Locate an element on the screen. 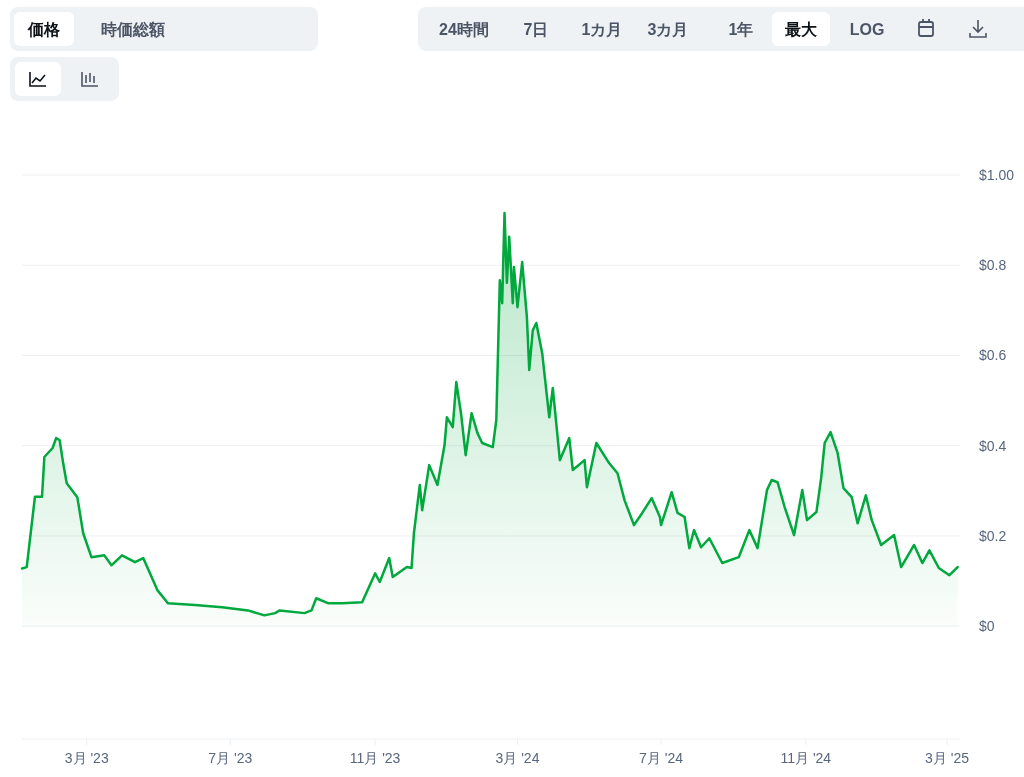 The image size is (1024, 777). text: 時価総額 is located at coordinates (133, 30).